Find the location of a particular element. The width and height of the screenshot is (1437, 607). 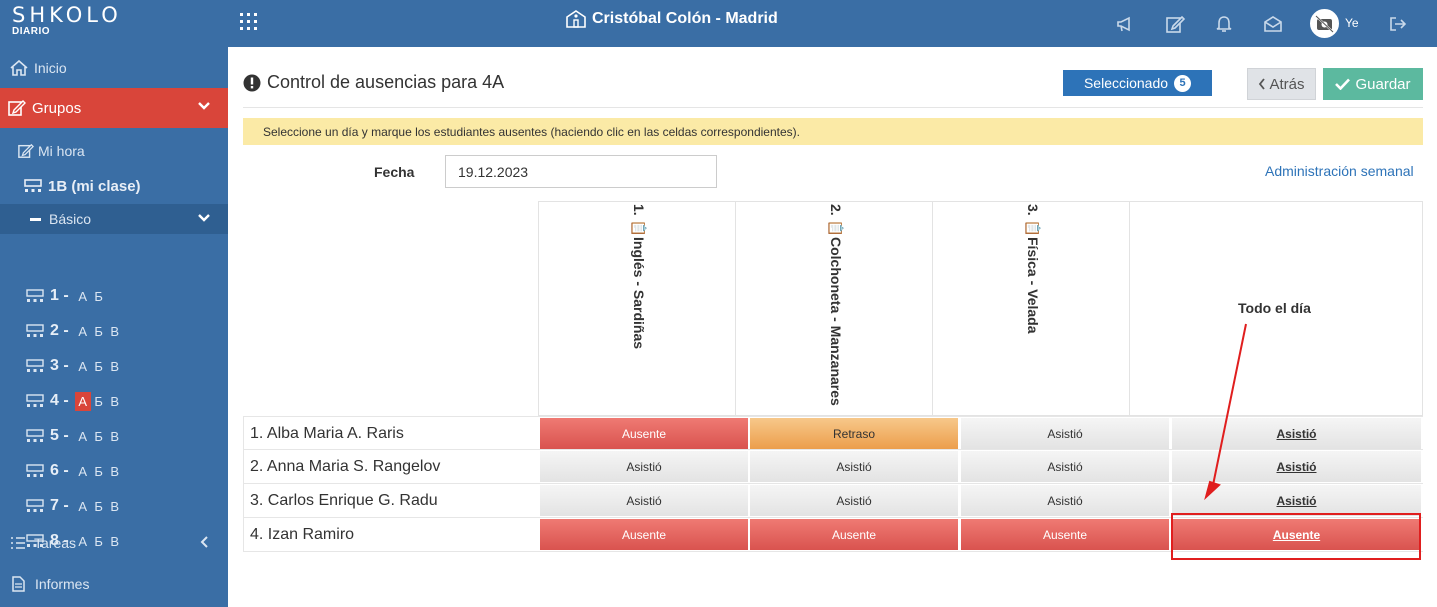

all-day-attendance-cell: Ausente is located at coordinates (1296, 534).